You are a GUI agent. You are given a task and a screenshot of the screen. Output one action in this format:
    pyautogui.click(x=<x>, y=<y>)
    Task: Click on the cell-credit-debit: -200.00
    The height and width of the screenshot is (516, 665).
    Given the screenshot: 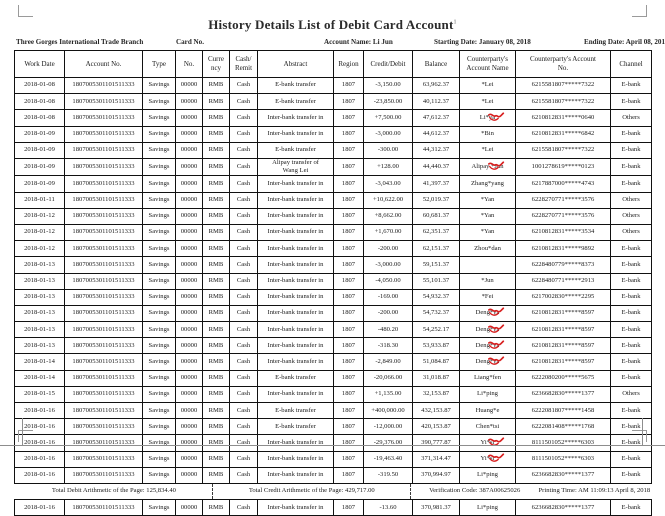 What is the action you would take?
    pyautogui.click(x=388, y=313)
    